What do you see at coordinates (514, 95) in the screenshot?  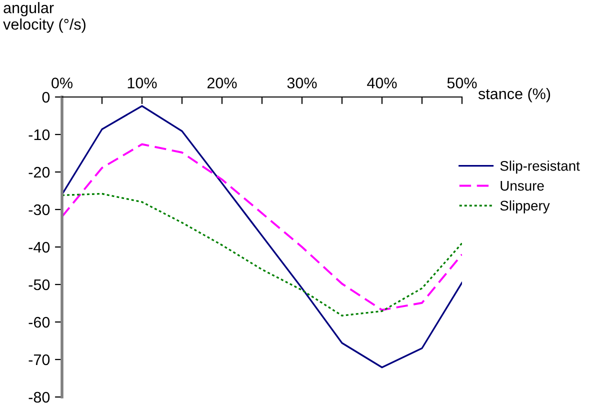 I see `x-axis-title: stance (%)` at bounding box center [514, 95].